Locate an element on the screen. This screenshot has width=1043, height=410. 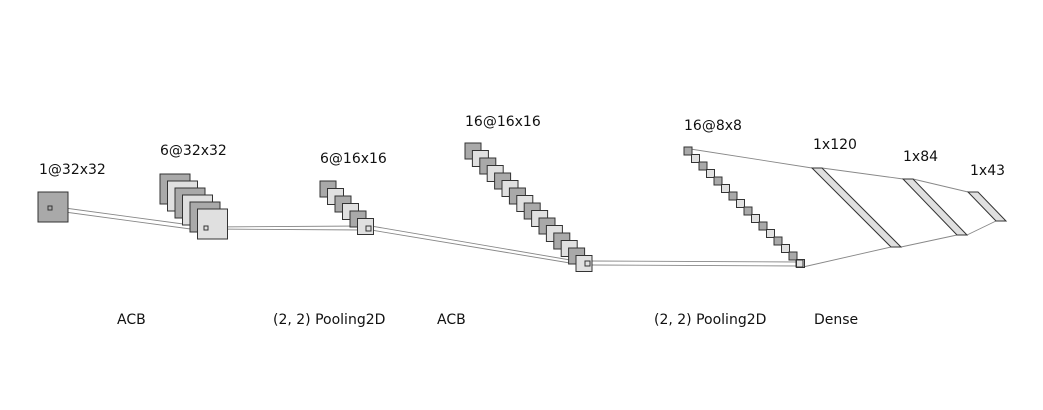
dense-layer-dense2 is located at coordinates (935, 207).